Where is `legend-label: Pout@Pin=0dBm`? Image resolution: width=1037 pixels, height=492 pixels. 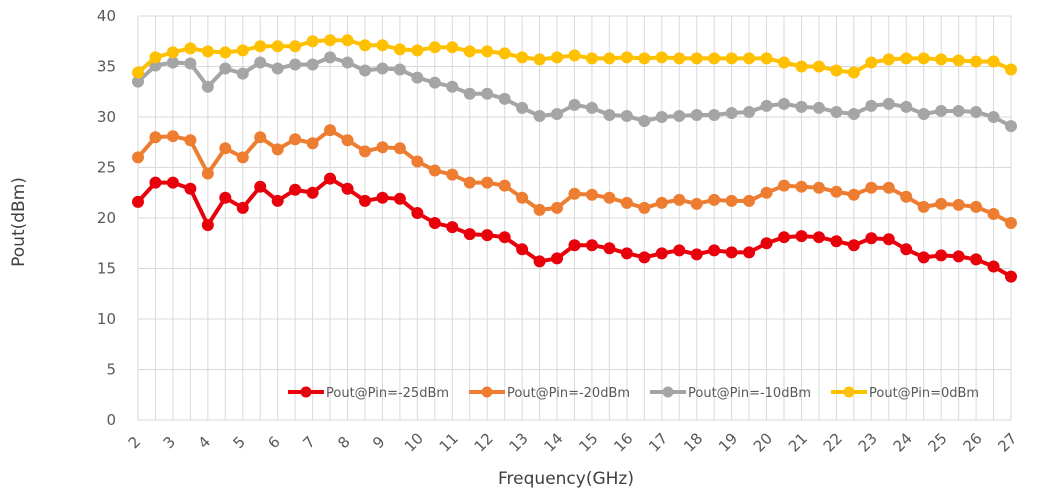 legend-label: Pout@Pin=0dBm is located at coordinates (924, 393).